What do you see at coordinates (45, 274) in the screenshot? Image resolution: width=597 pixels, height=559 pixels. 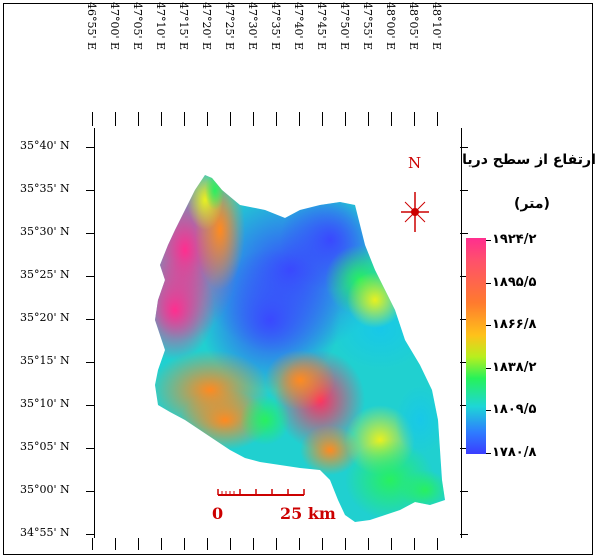 I see `latitude-label: 35°25' N` at bounding box center [45, 274].